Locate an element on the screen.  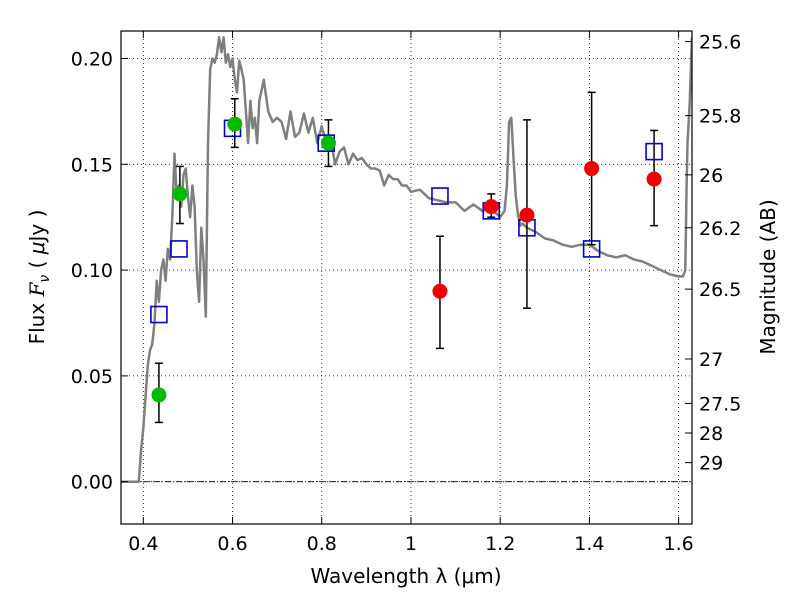
y-axis-label-right: Magnitude (AB) is located at coordinates (768, 276).